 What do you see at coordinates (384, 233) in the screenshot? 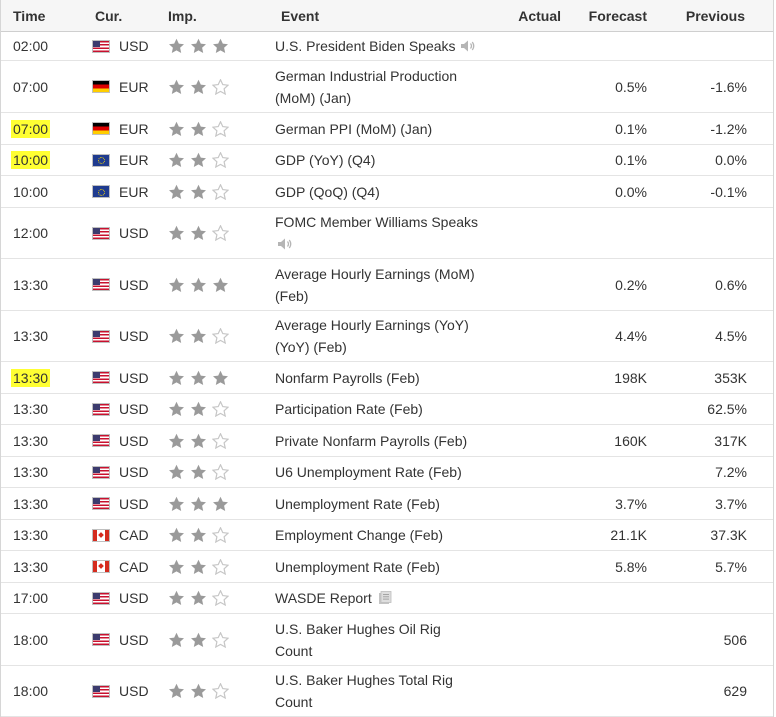
I see `event-name: FOMC Member Williams Speaks` at bounding box center [384, 233].